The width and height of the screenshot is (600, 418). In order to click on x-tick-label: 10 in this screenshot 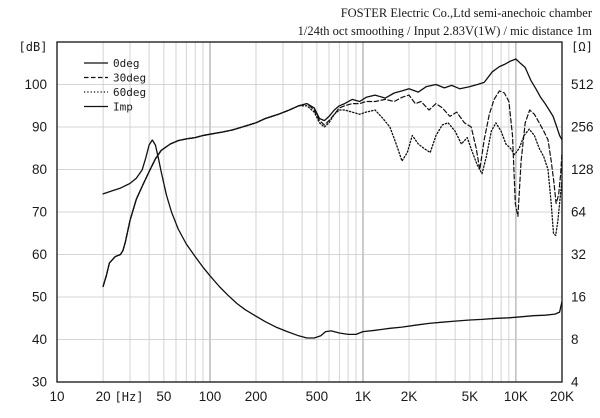, I will do `click(56, 396)`.